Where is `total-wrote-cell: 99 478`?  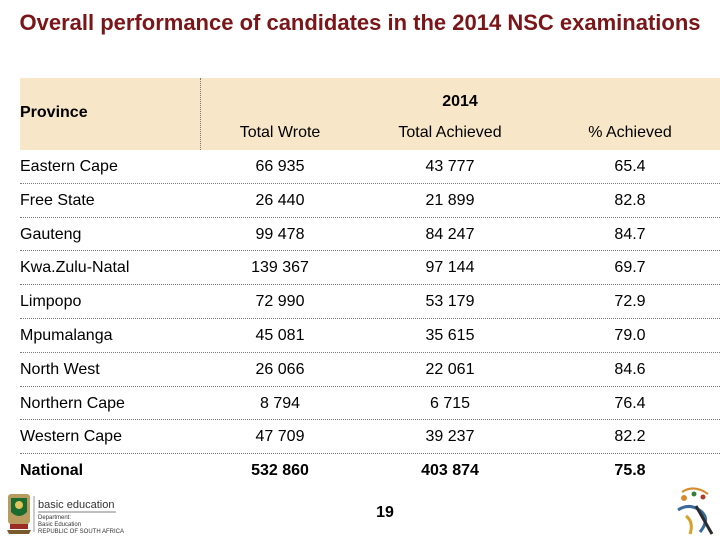
total-wrote-cell: 99 478 is located at coordinates (280, 234).